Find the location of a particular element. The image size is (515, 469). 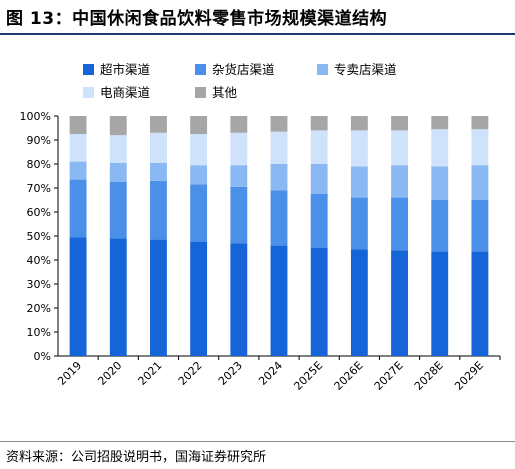

x-tick-label: 2023 is located at coordinates (230, 373).